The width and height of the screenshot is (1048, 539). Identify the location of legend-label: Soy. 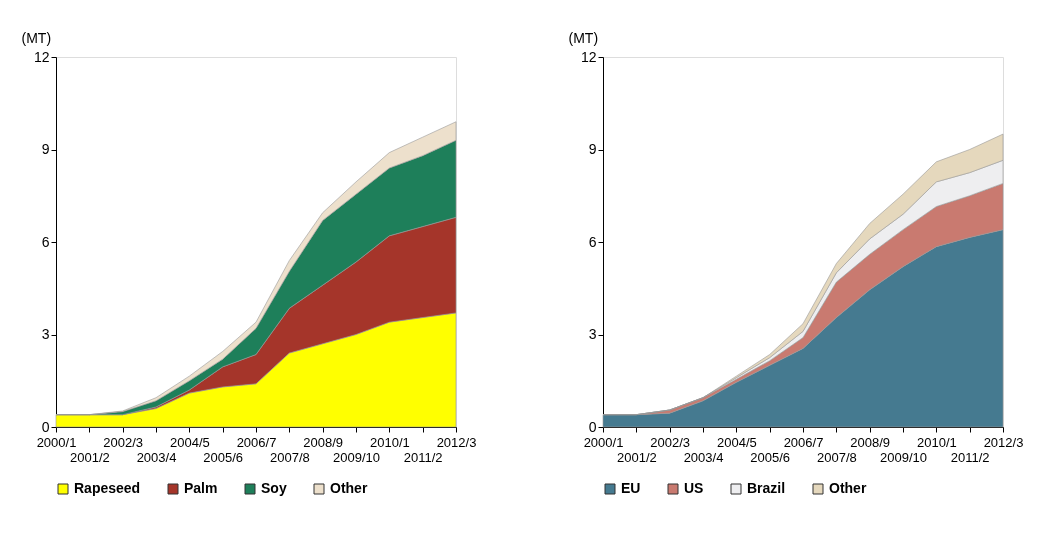
(274, 488).